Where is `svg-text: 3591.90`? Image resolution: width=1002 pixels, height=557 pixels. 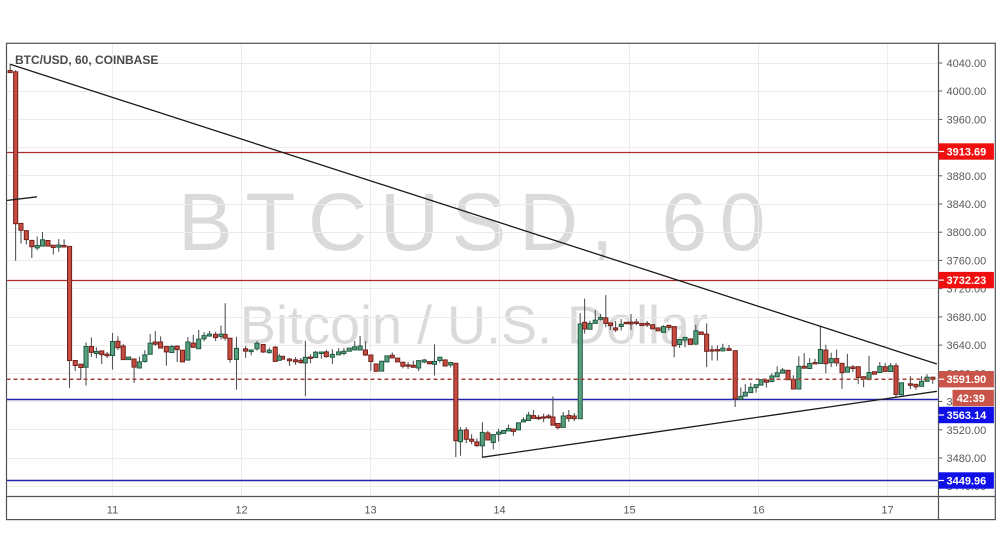
svg-text: 3591.90 is located at coordinates (967, 380).